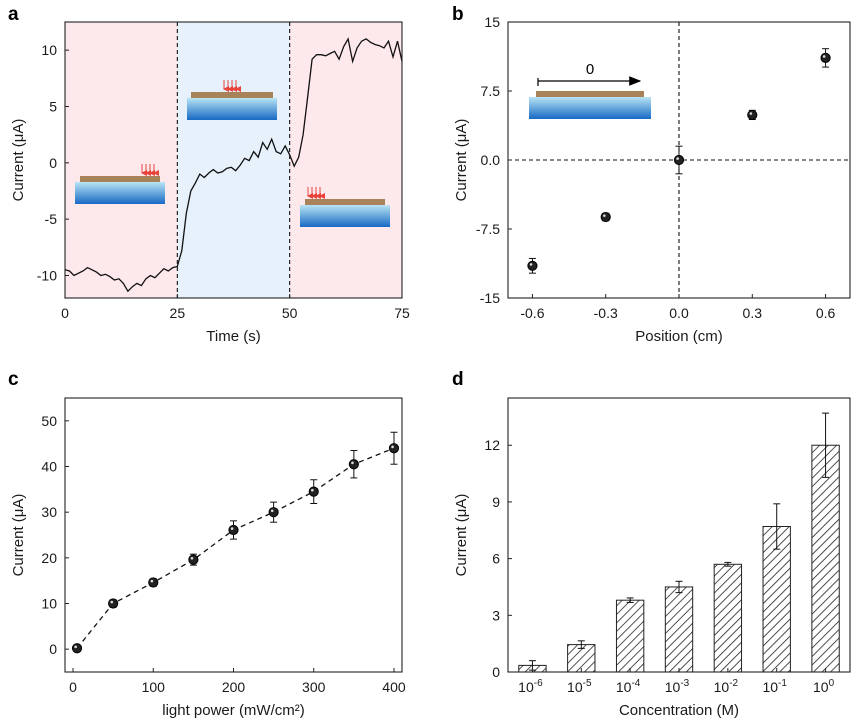  What do you see at coordinates (49, 421) in the screenshot?
I see `y-tick-label: 50` at bounding box center [49, 421].